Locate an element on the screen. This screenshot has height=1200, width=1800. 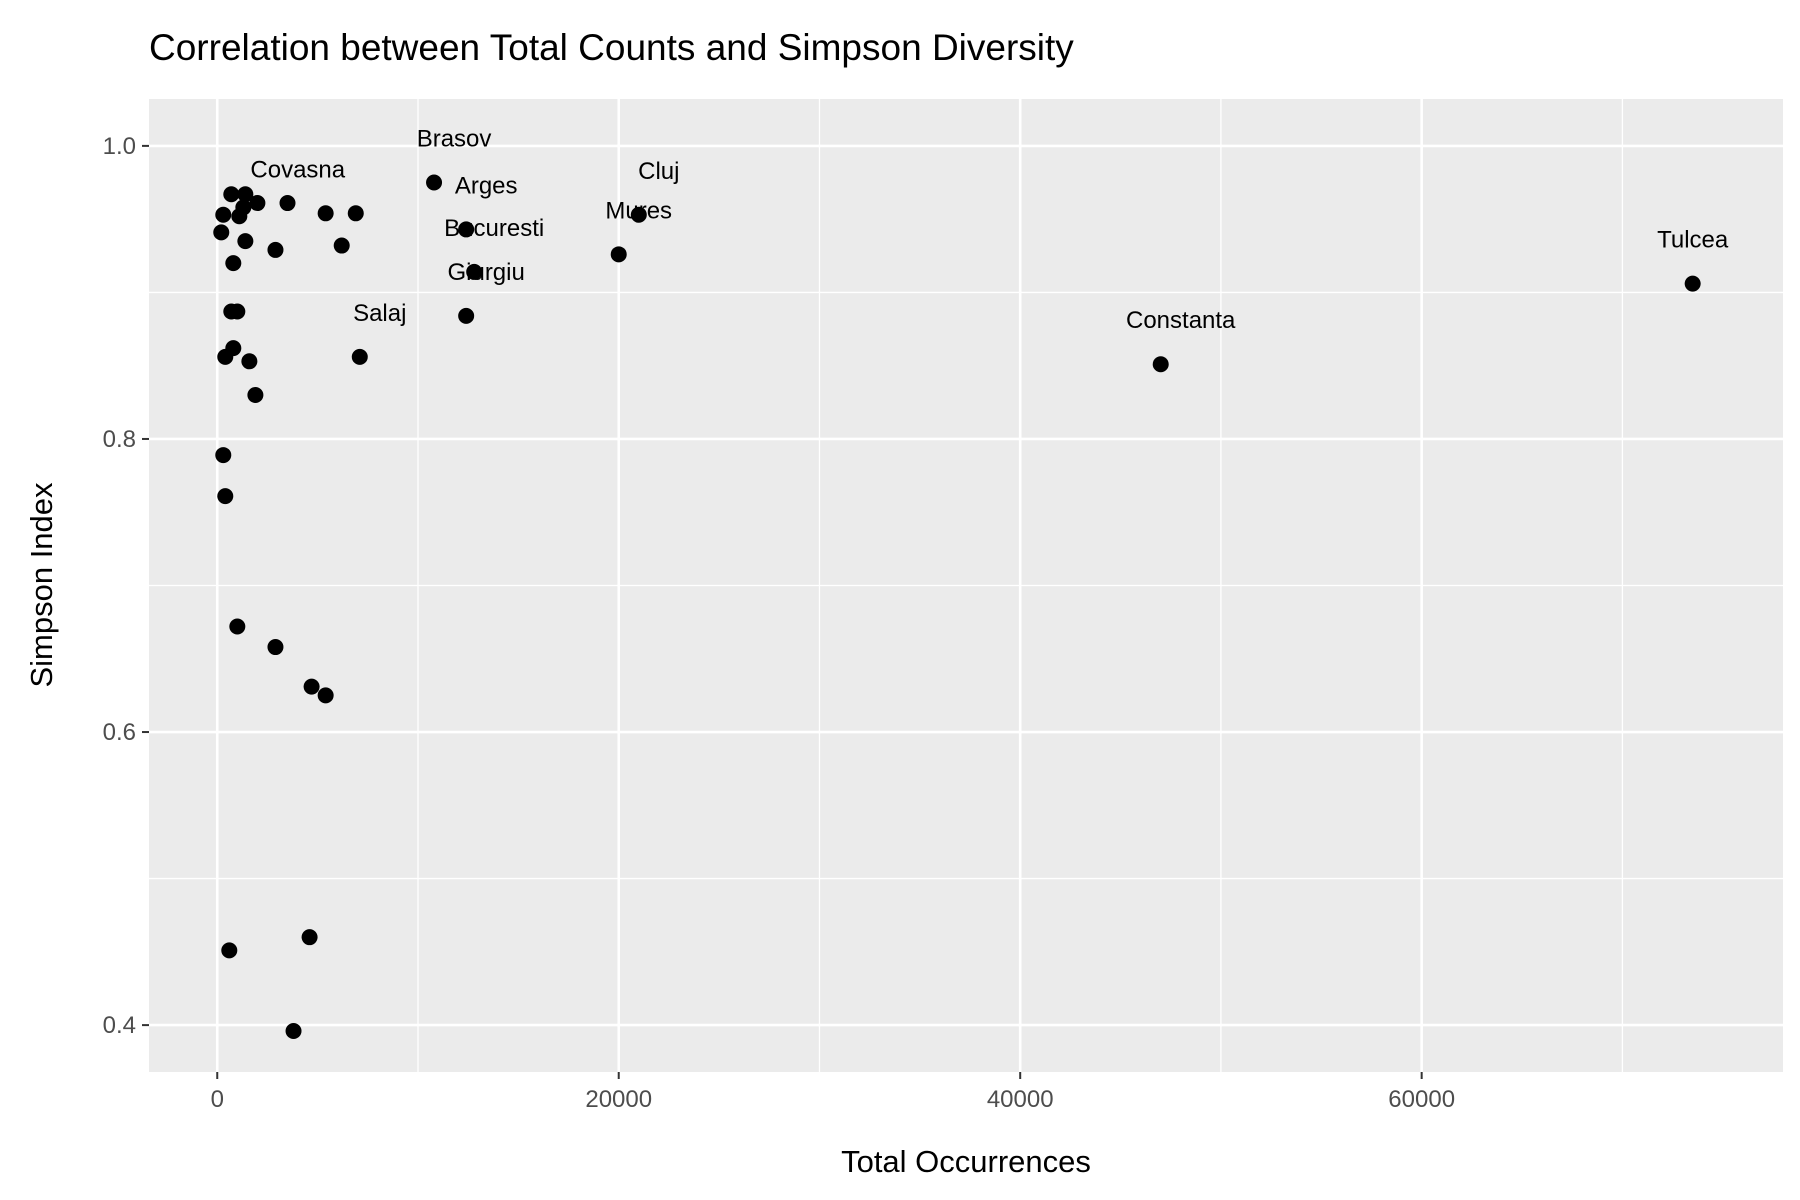
data-label: Covasna is located at coordinates (297, 169).